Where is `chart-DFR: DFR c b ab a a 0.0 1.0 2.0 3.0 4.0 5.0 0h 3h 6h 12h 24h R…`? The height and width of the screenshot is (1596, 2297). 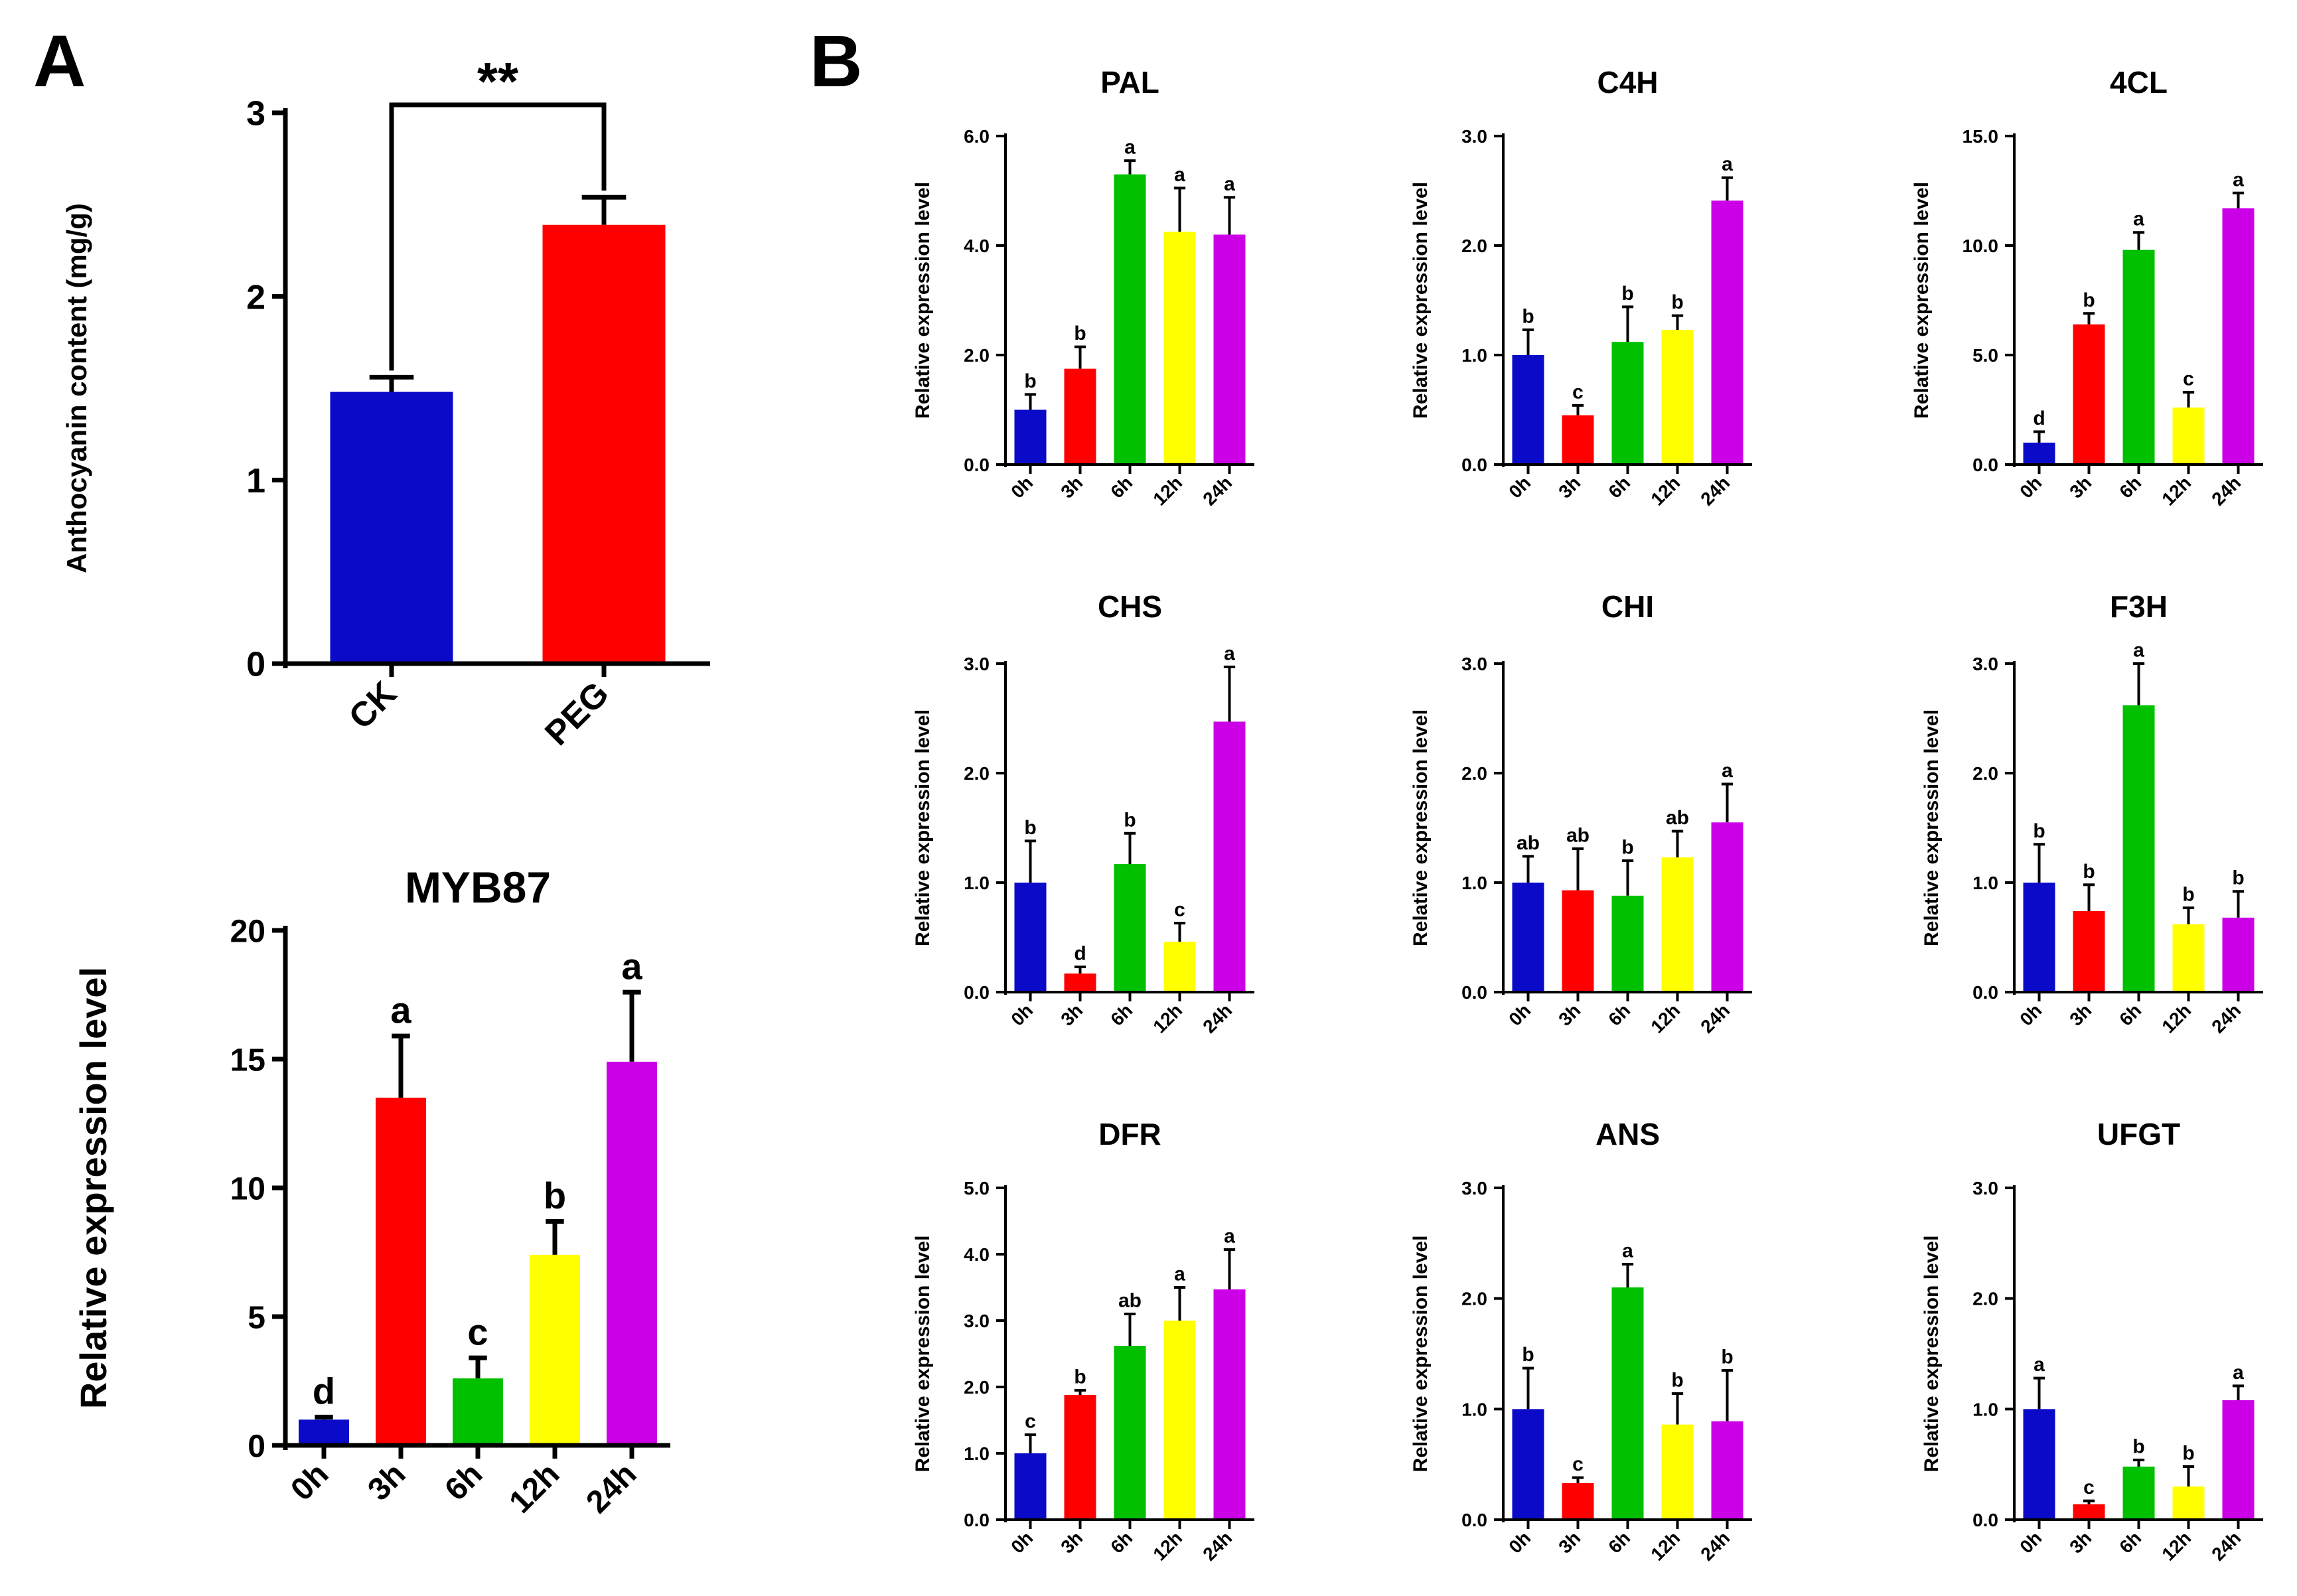 chart-DFR: DFR c b ab a a 0.0 1.0 2.0 3.0 4.0 5.0 0h 3h 6h 12h 24h R… is located at coordinates (1083, 1341).